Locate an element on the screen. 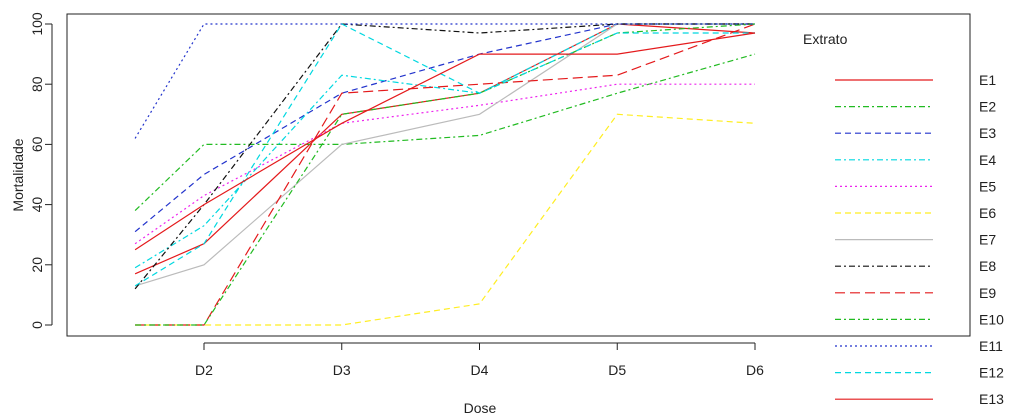 This screenshot has width=1013, height=419. y-tick-label: 100 is located at coordinates (37, 24).